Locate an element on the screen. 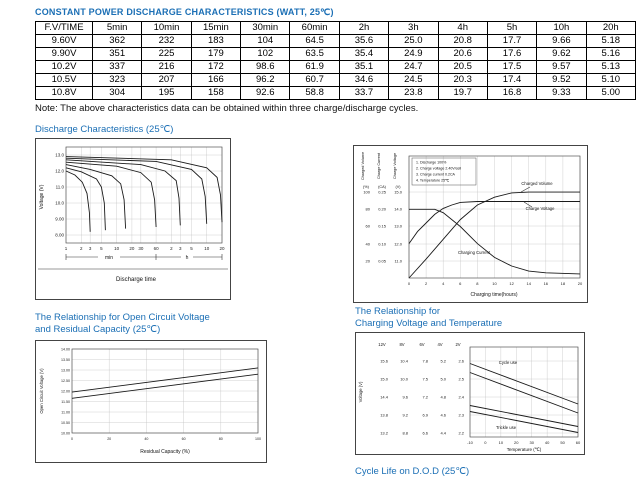 This screenshot has height=482, width=640. table-cell: 337 is located at coordinates (117, 67).